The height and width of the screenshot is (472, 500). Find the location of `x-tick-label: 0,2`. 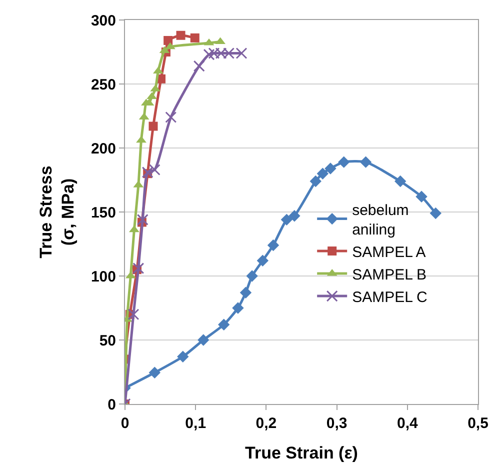

x-tick-label: 0,2 is located at coordinates (266, 423).